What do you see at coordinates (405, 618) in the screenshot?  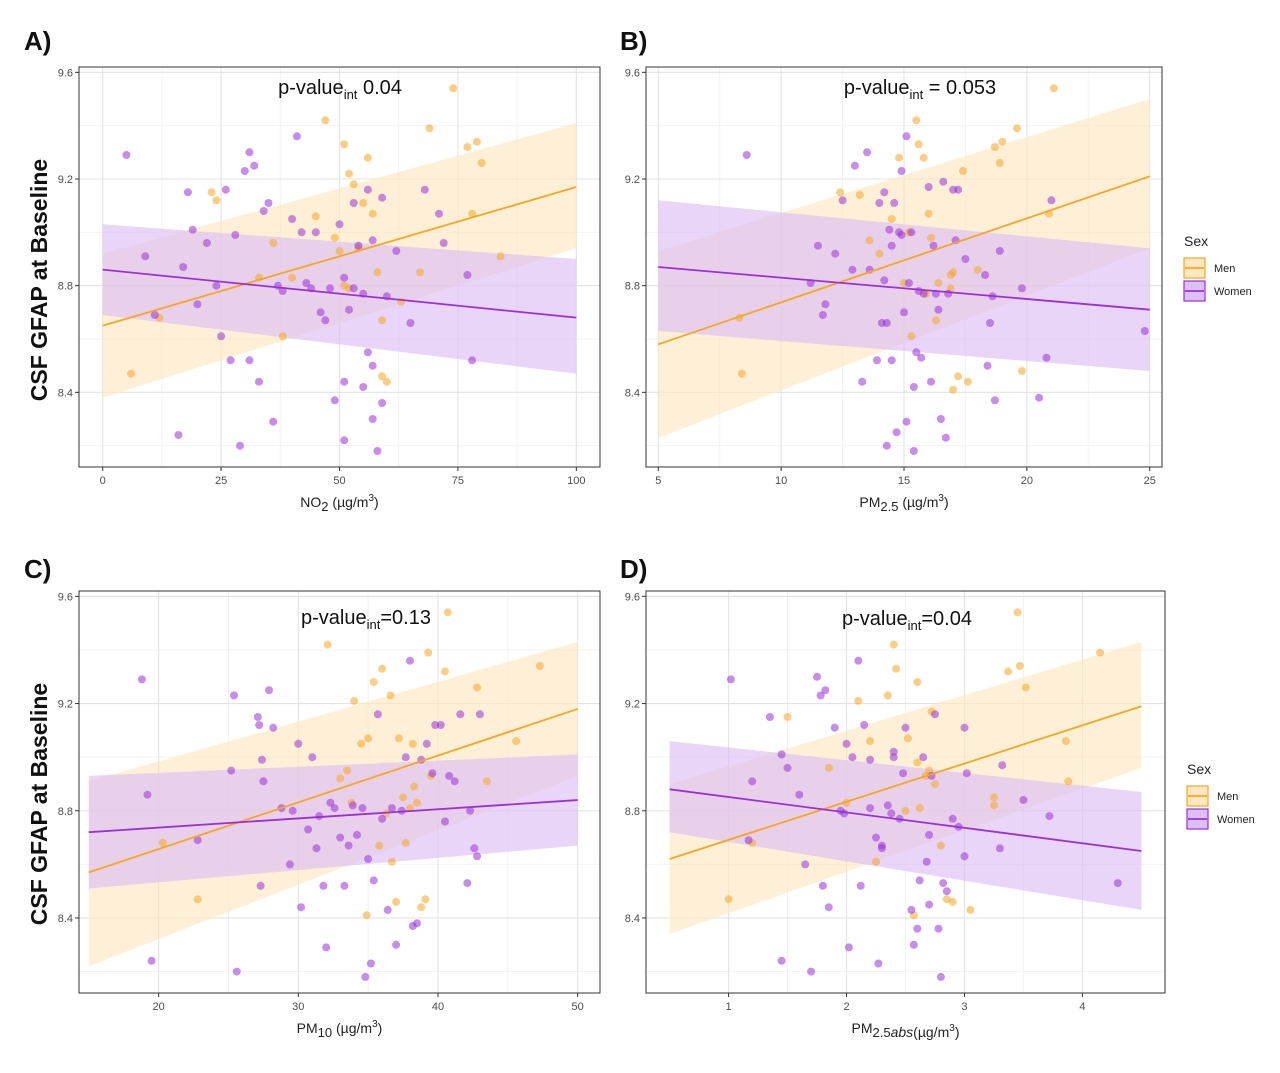 I see `chart-2-p-value-rest: =0.13` at bounding box center [405, 618].